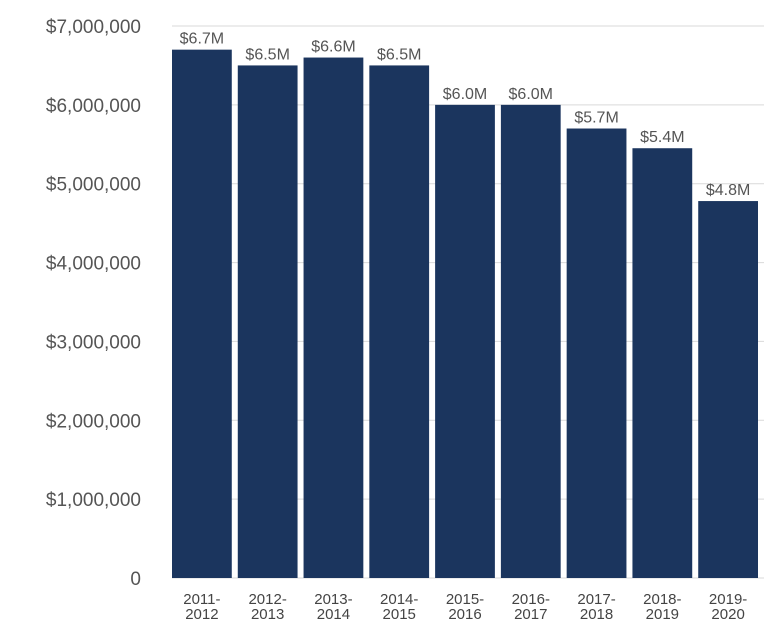 The width and height of the screenshot is (764, 623). I want to click on x-tick-label: 2014-2015, so click(399, 607).